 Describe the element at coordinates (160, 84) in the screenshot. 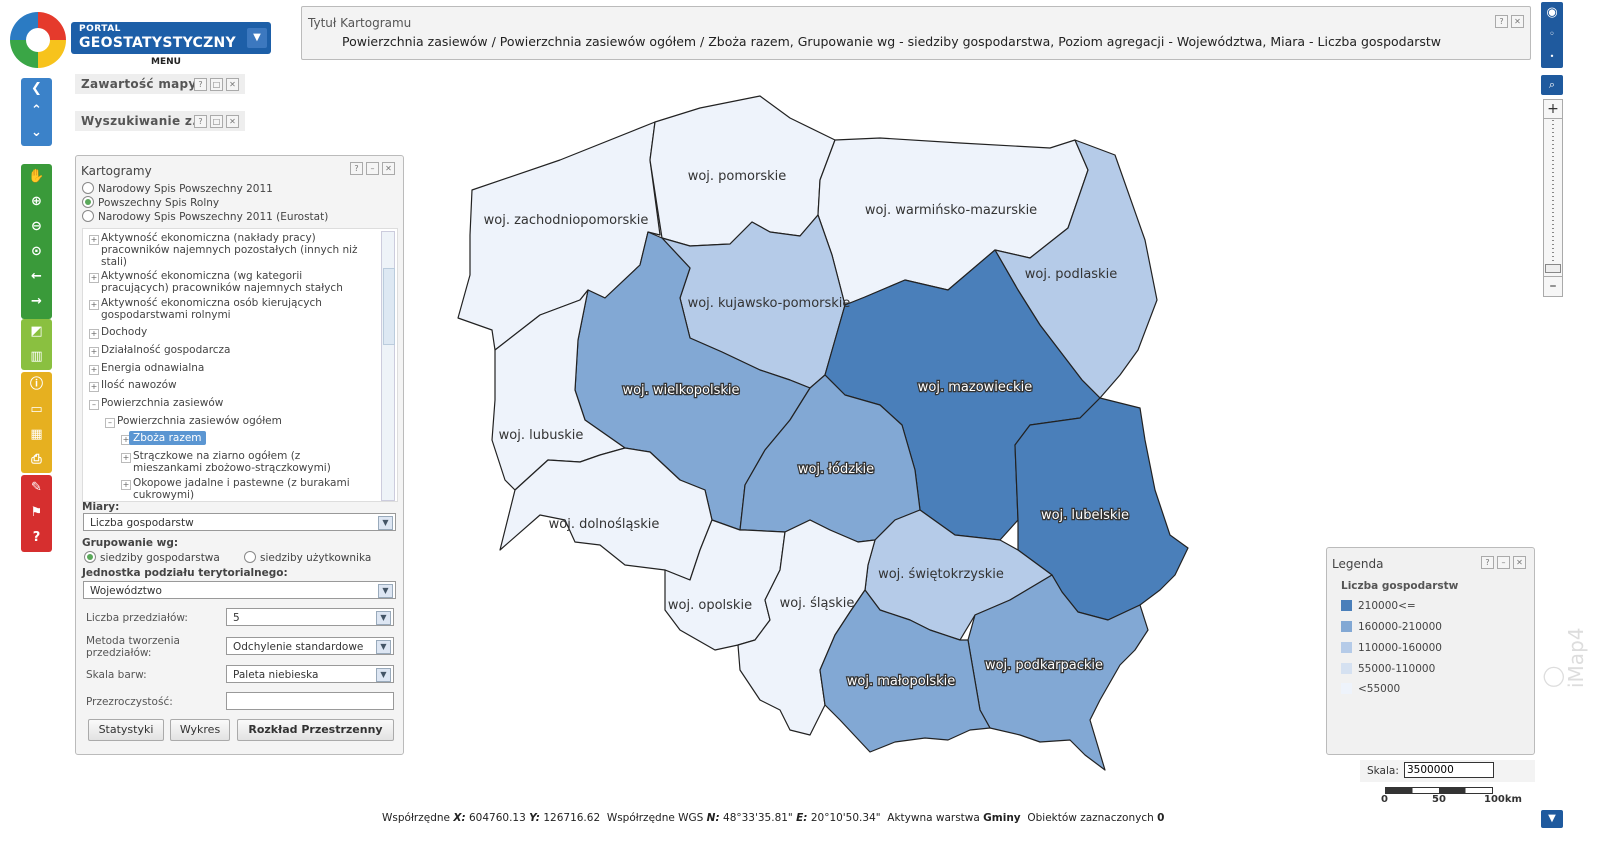

I see `map-content-panel: Zawartość mapy ? □ ✕` at that location.